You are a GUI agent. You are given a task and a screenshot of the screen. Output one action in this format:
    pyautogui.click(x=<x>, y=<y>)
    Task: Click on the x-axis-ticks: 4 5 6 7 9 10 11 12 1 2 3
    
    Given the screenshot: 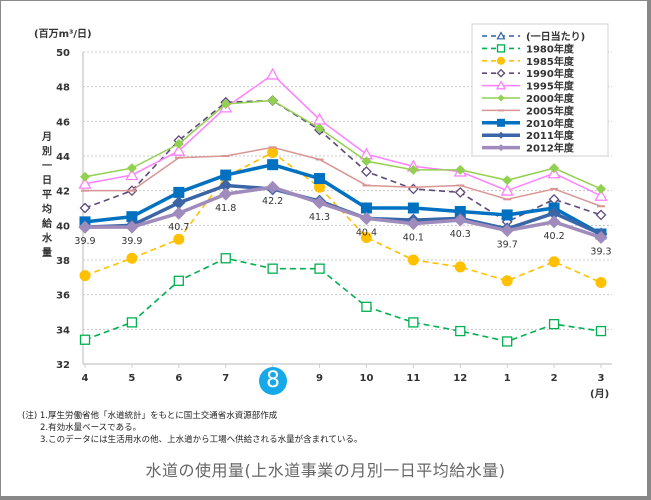 What is the action you would take?
    pyautogui.click(x=343, y=374)
    